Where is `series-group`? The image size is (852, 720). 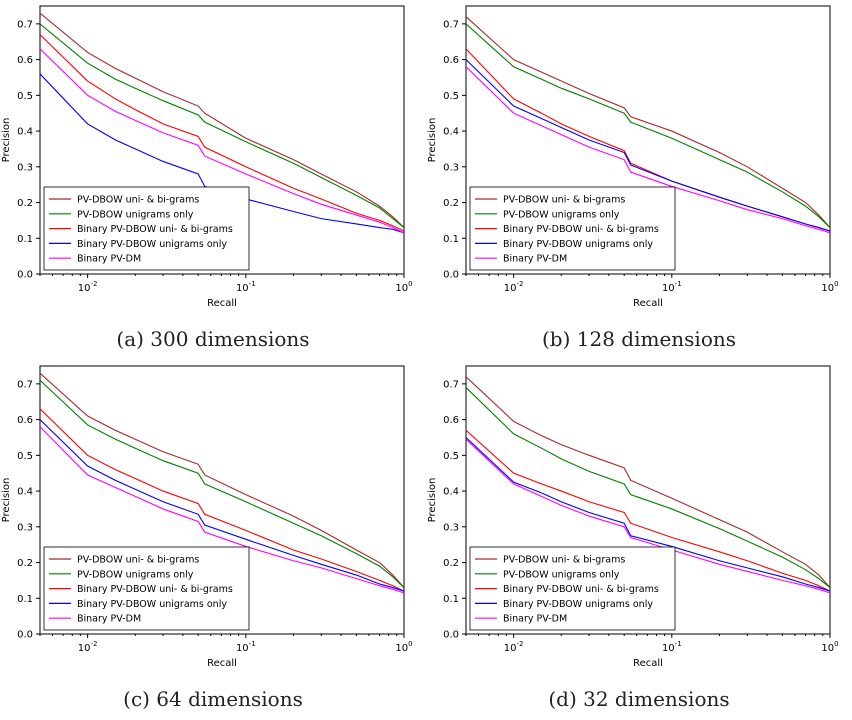
series-group is located at coordinates (222, 483).